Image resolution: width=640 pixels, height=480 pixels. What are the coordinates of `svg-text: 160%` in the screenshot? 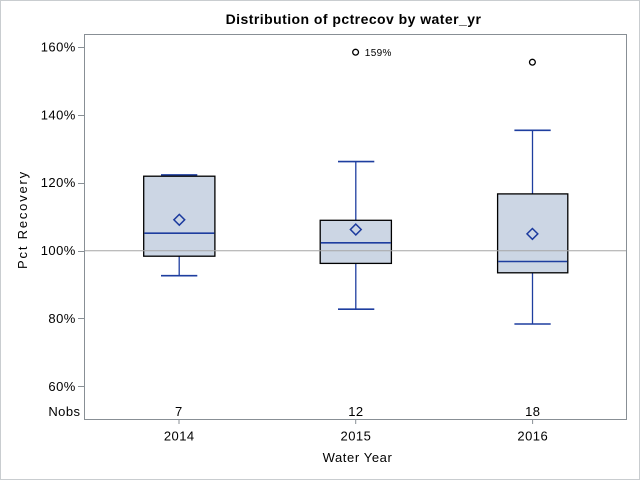 It's located at (58, 47).